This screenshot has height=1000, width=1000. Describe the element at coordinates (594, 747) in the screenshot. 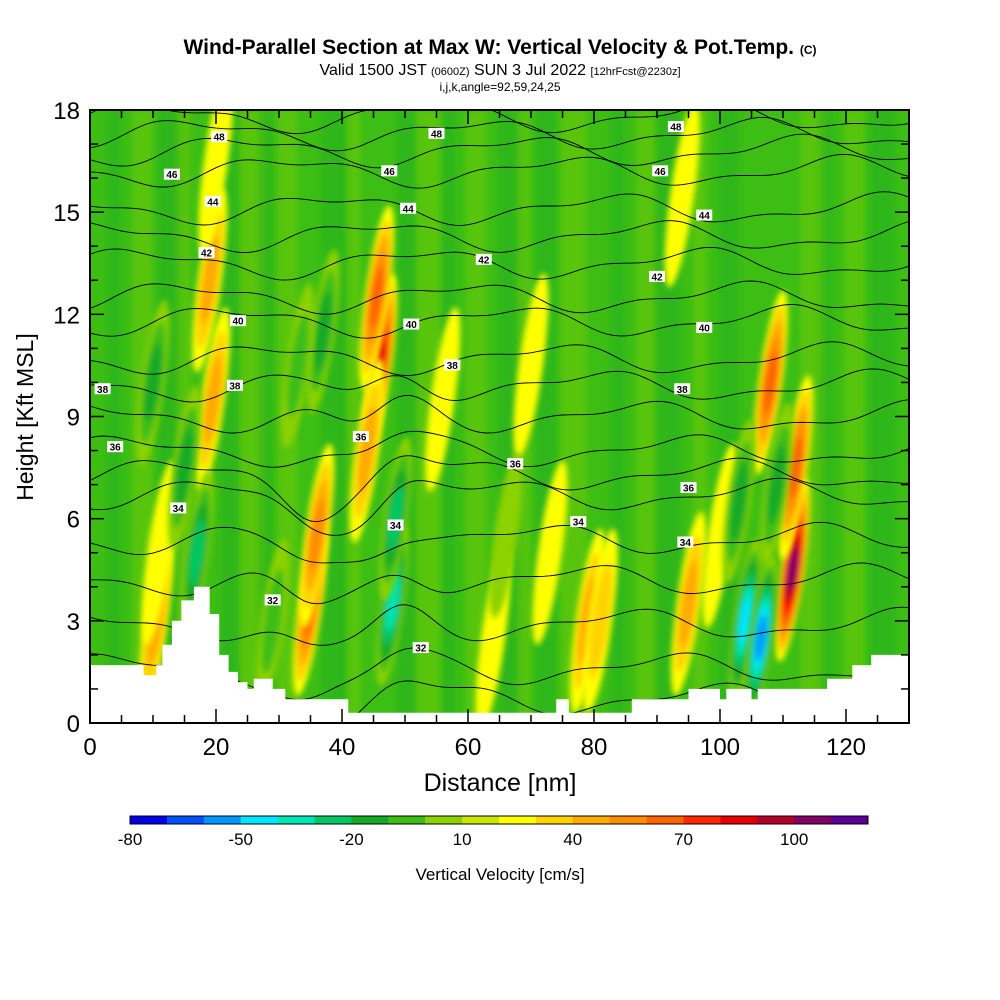

I see `x-tick-label: 80` at that location.